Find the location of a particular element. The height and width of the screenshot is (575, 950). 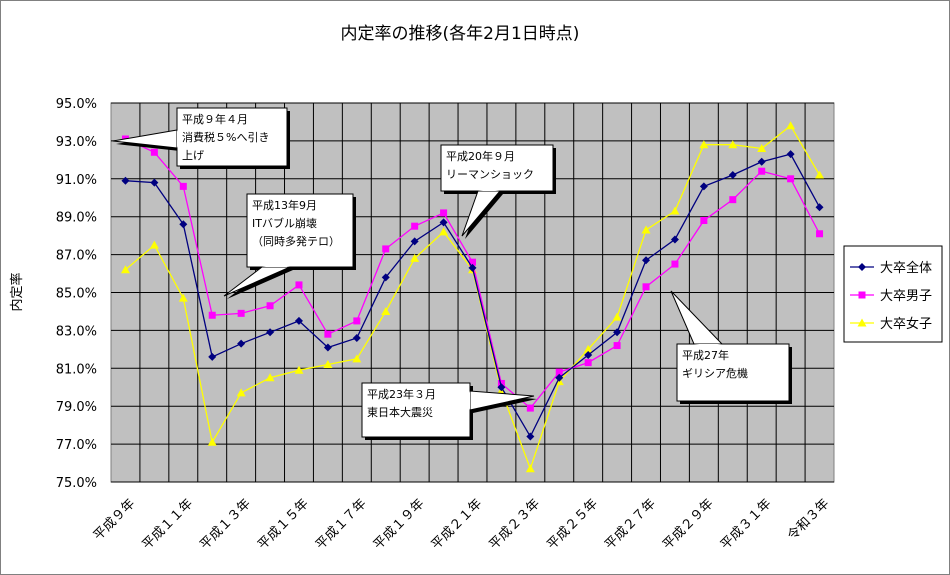

callout-text: ITバブル崩壊 is located at coordinates (284, 223).